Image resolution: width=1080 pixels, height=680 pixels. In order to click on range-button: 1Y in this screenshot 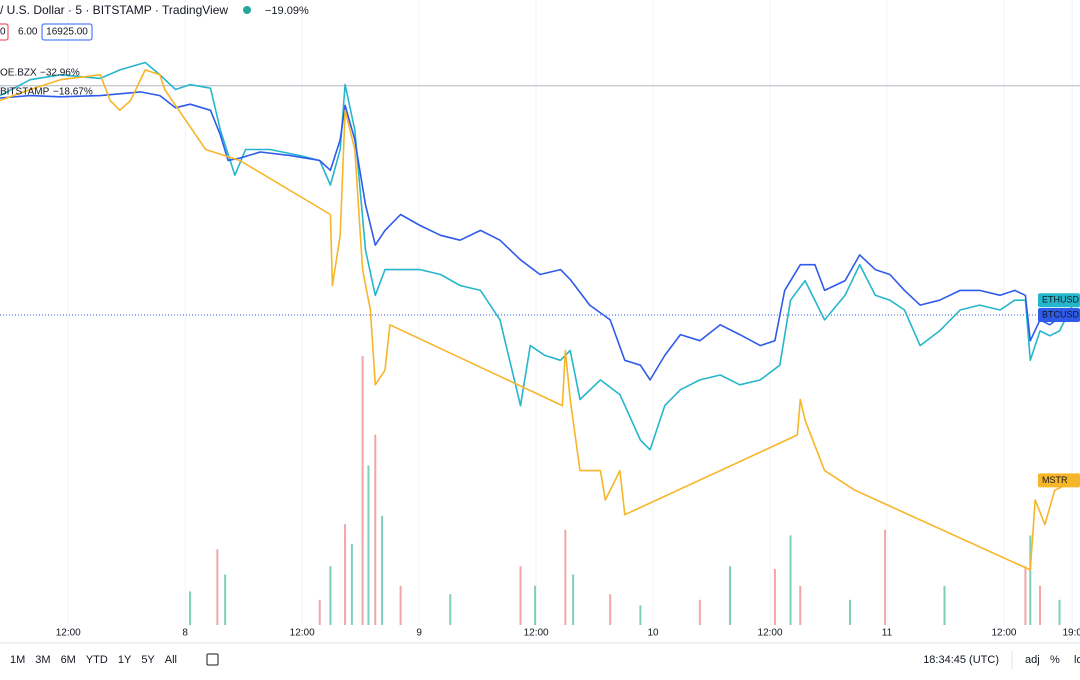, I will do `click(125, 660)`.